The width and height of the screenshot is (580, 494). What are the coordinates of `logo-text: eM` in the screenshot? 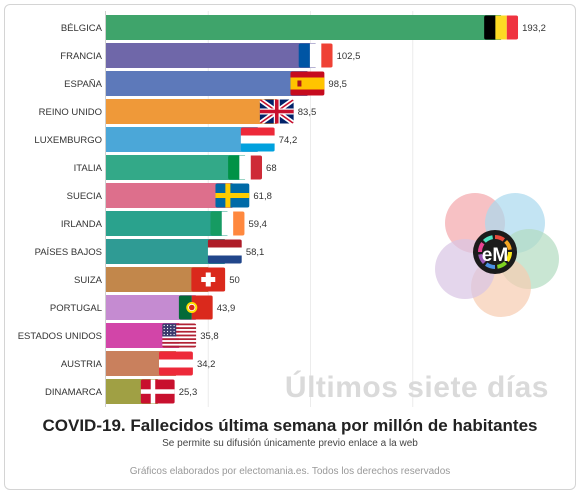 It's located at (495, 255).